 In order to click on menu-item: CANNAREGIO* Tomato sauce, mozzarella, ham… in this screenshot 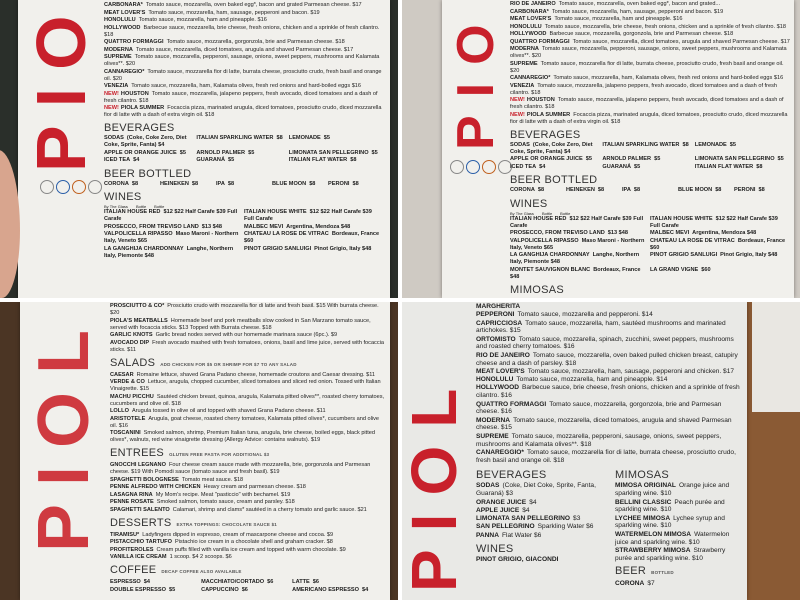, I will do `click(650, 78)`.